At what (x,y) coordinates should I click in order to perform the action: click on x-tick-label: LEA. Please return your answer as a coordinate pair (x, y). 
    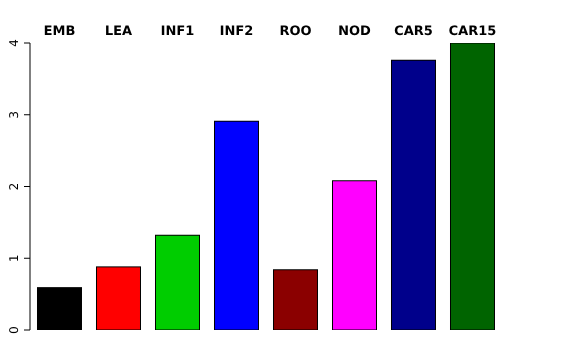
    Looking at the image, I should click on (118, 31).